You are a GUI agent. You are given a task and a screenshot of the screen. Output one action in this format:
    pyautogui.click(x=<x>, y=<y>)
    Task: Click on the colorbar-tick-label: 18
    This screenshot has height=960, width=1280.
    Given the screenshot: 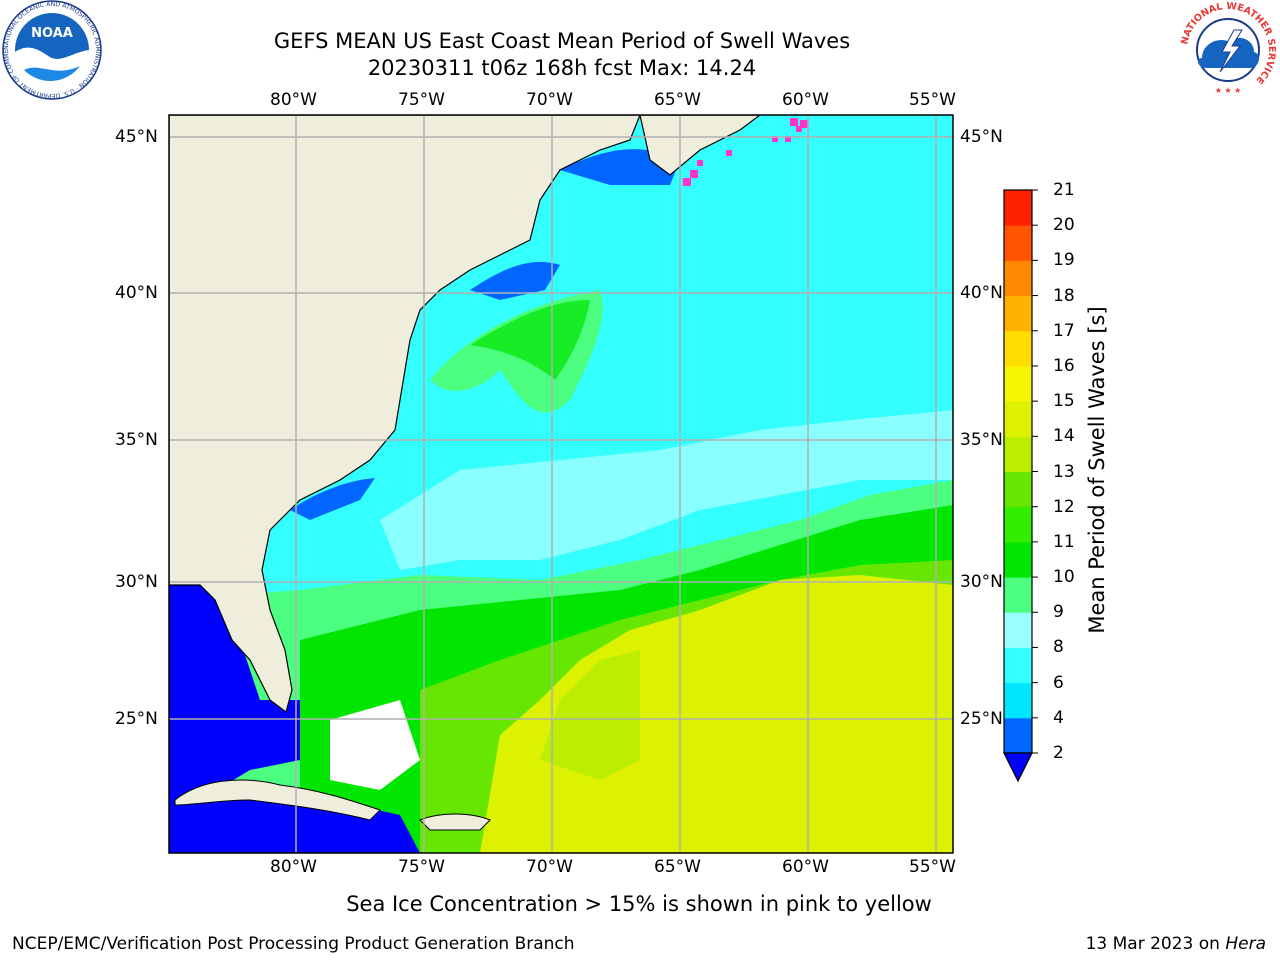 What is the action you would take?
    pyautogui.click(x=1064, y=295)
    